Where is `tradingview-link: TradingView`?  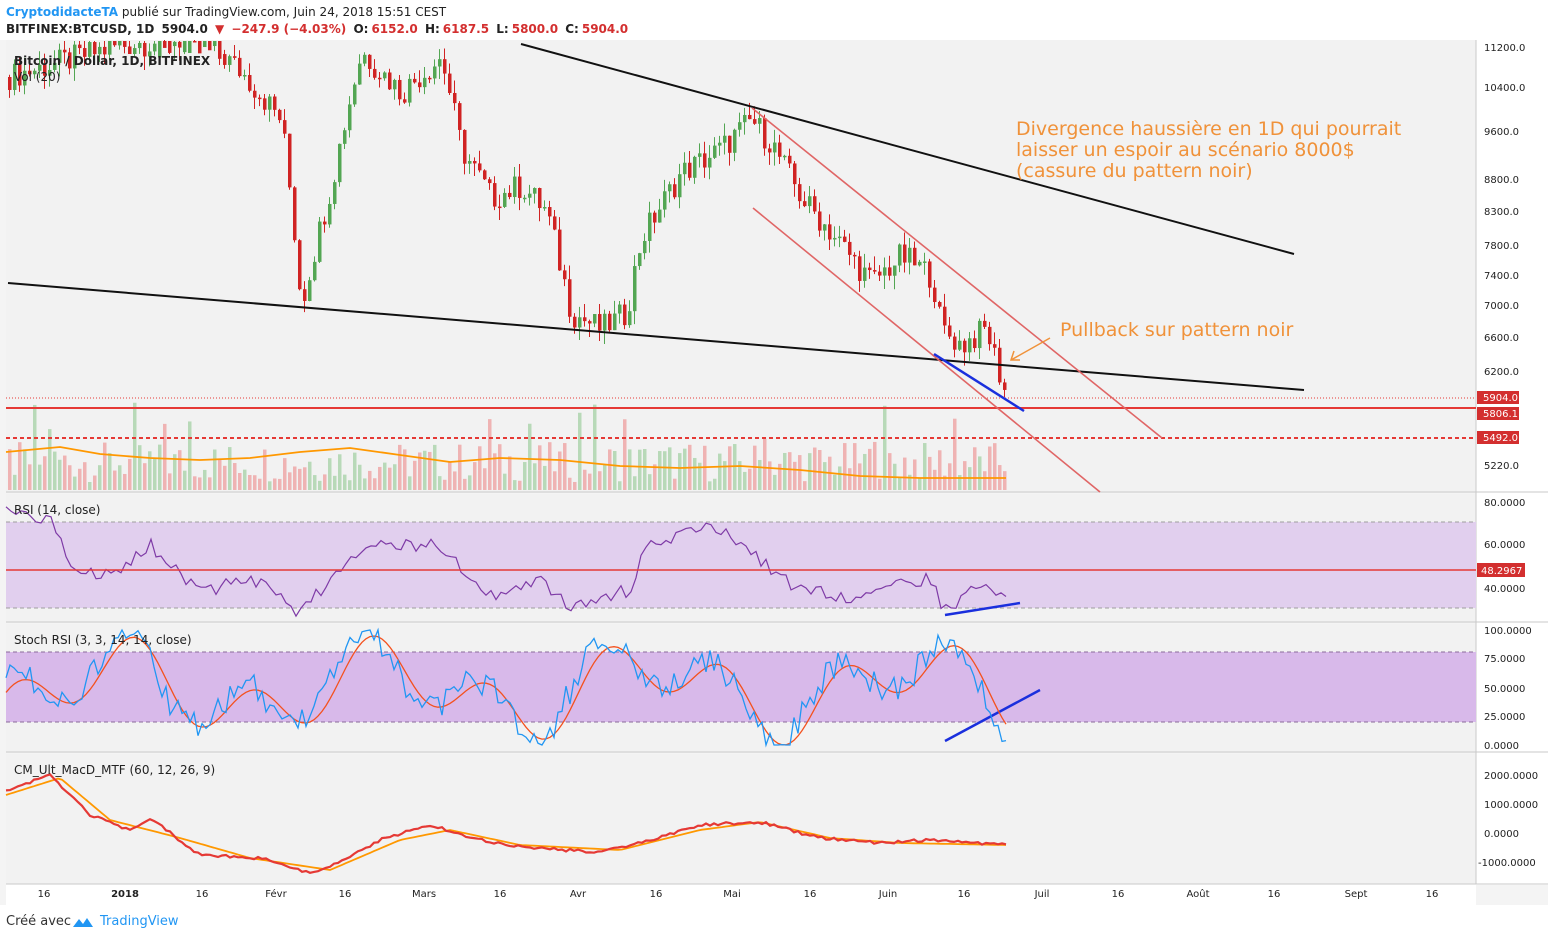 tradingview-link: TradingView is located at coordinates (139, 921).